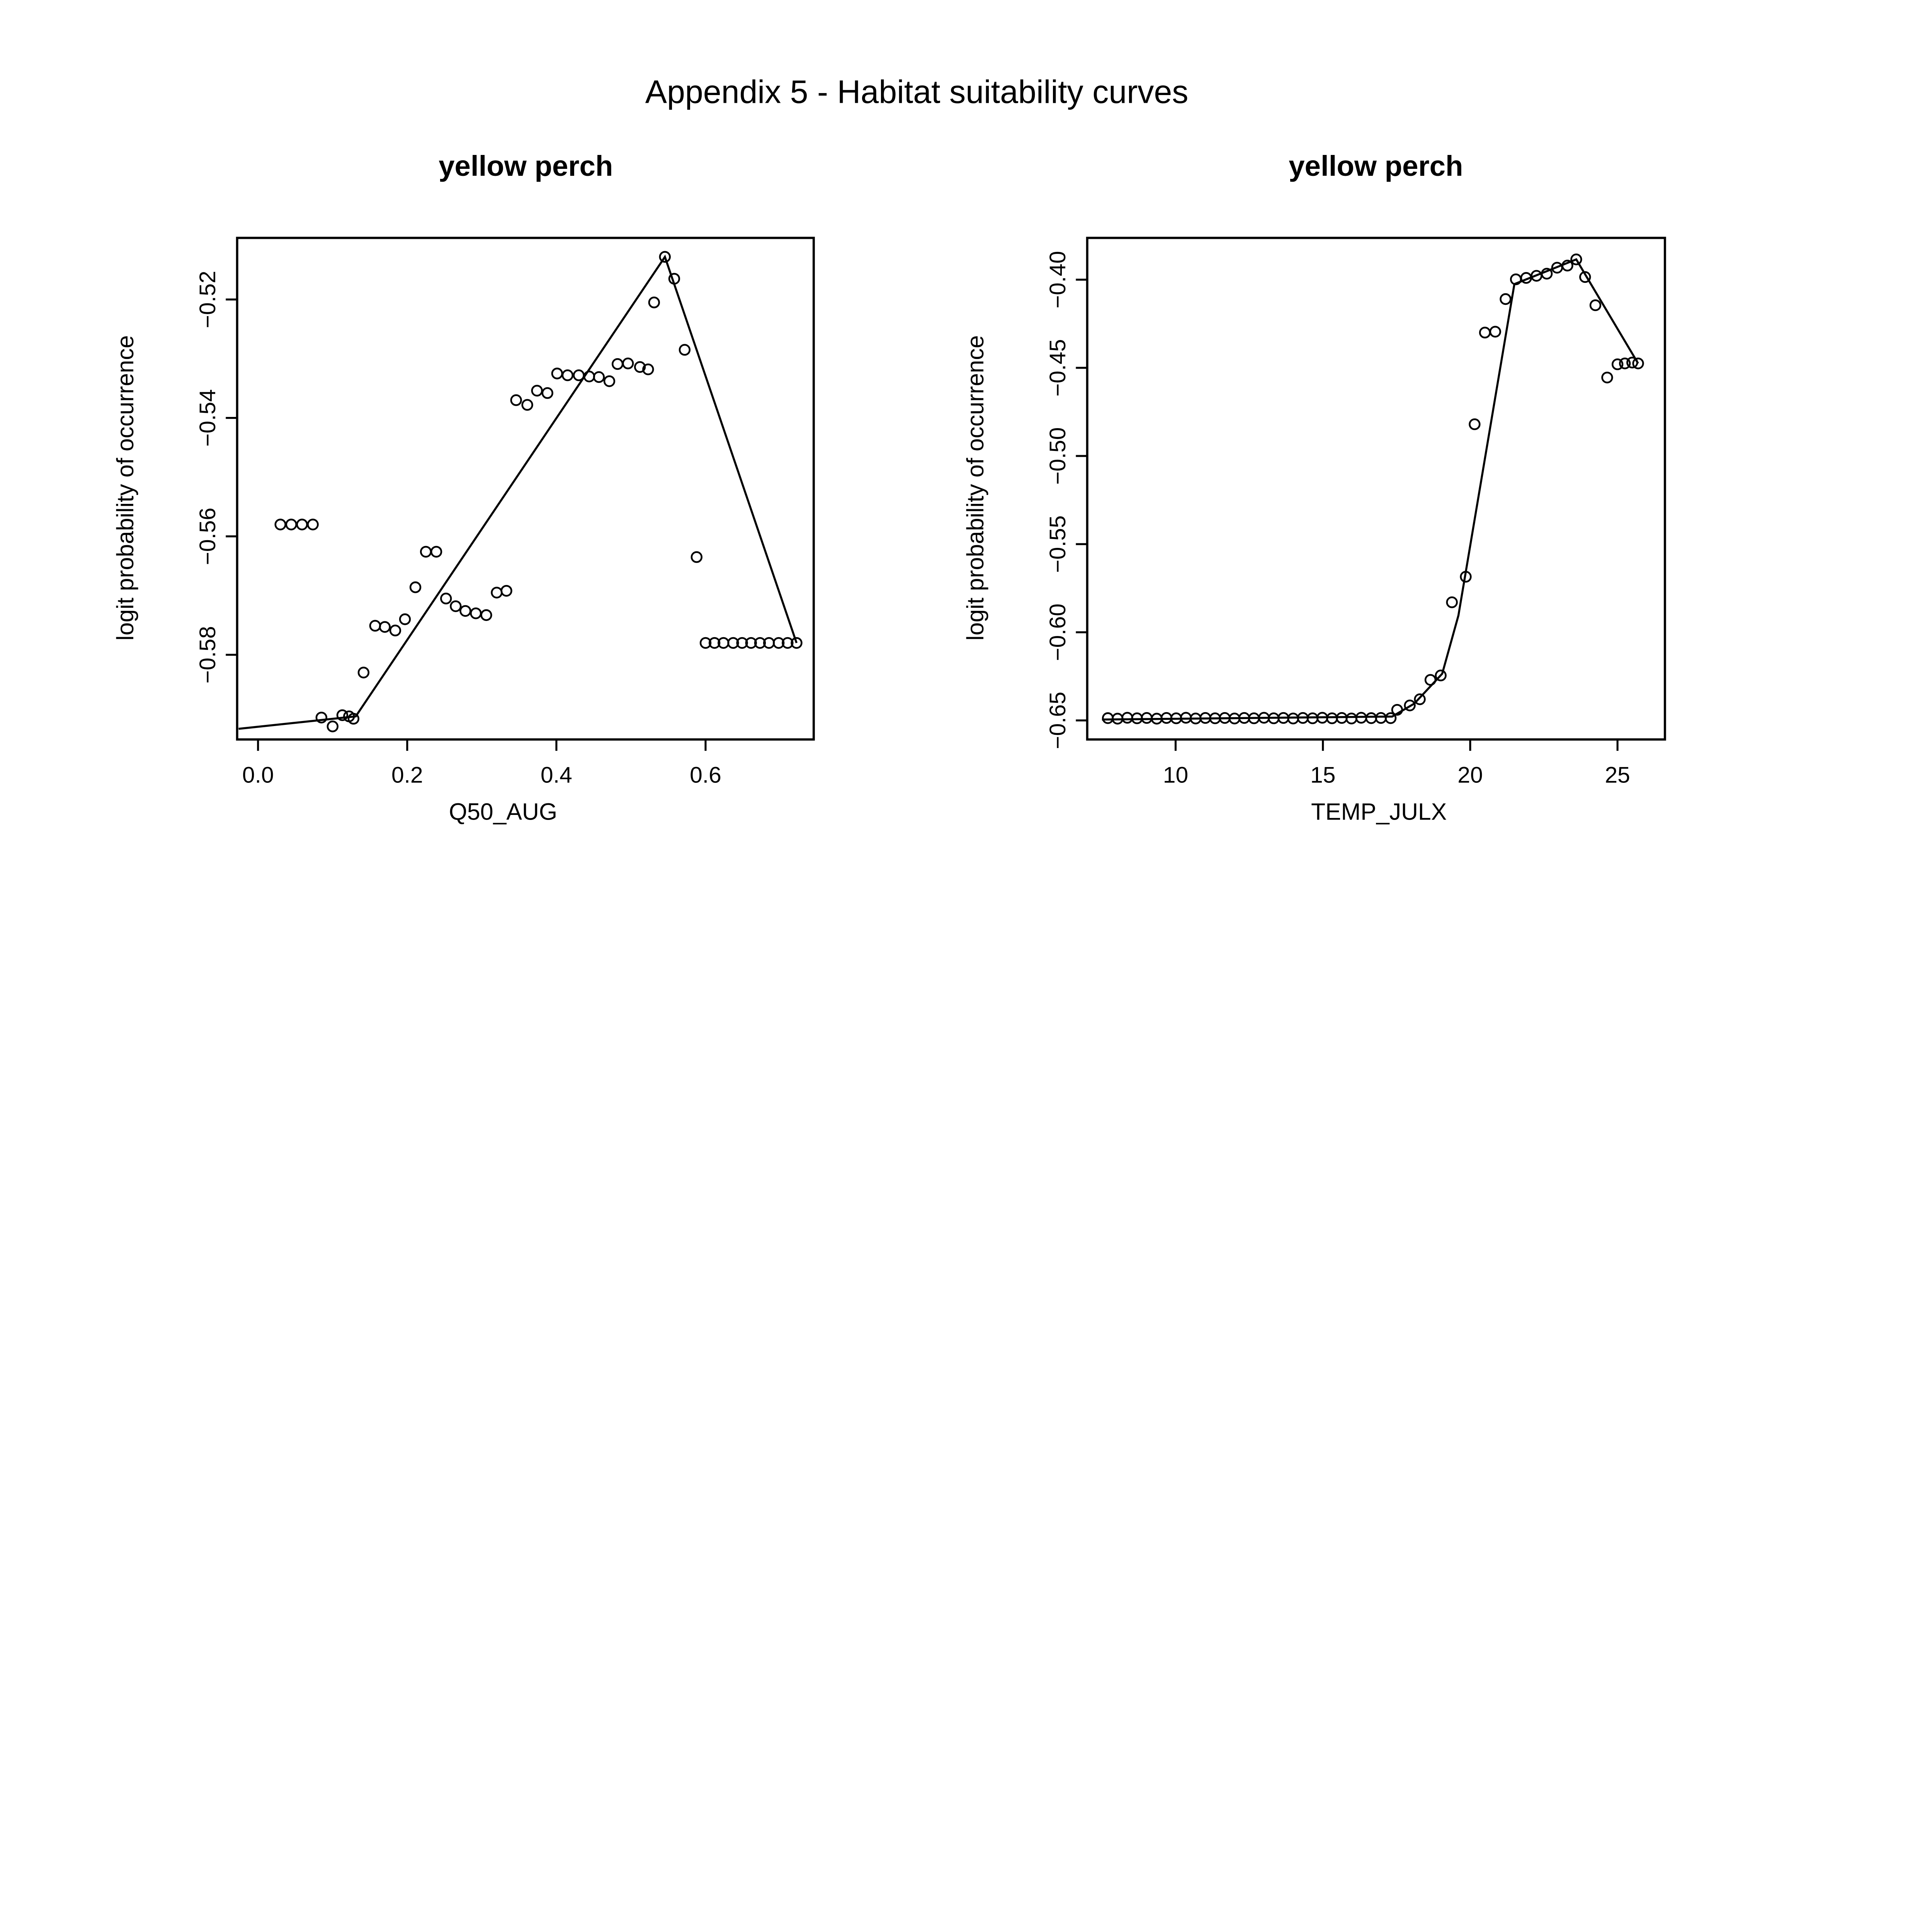 The image size is (1932, 1932). I want to click on x-tick-label: 0.6, so click(706, 774).